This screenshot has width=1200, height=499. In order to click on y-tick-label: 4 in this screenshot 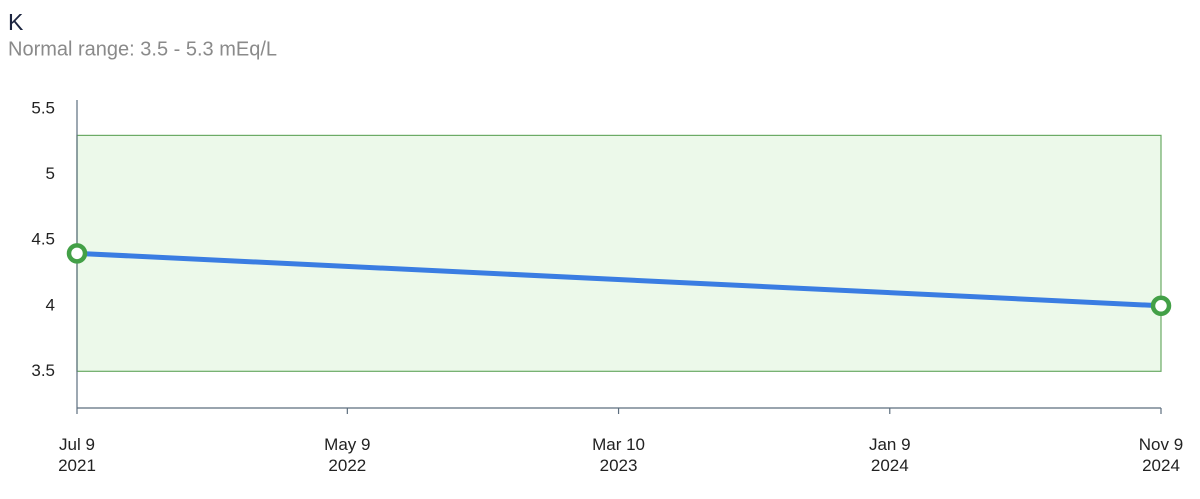, I will do `click(50, 304)`.